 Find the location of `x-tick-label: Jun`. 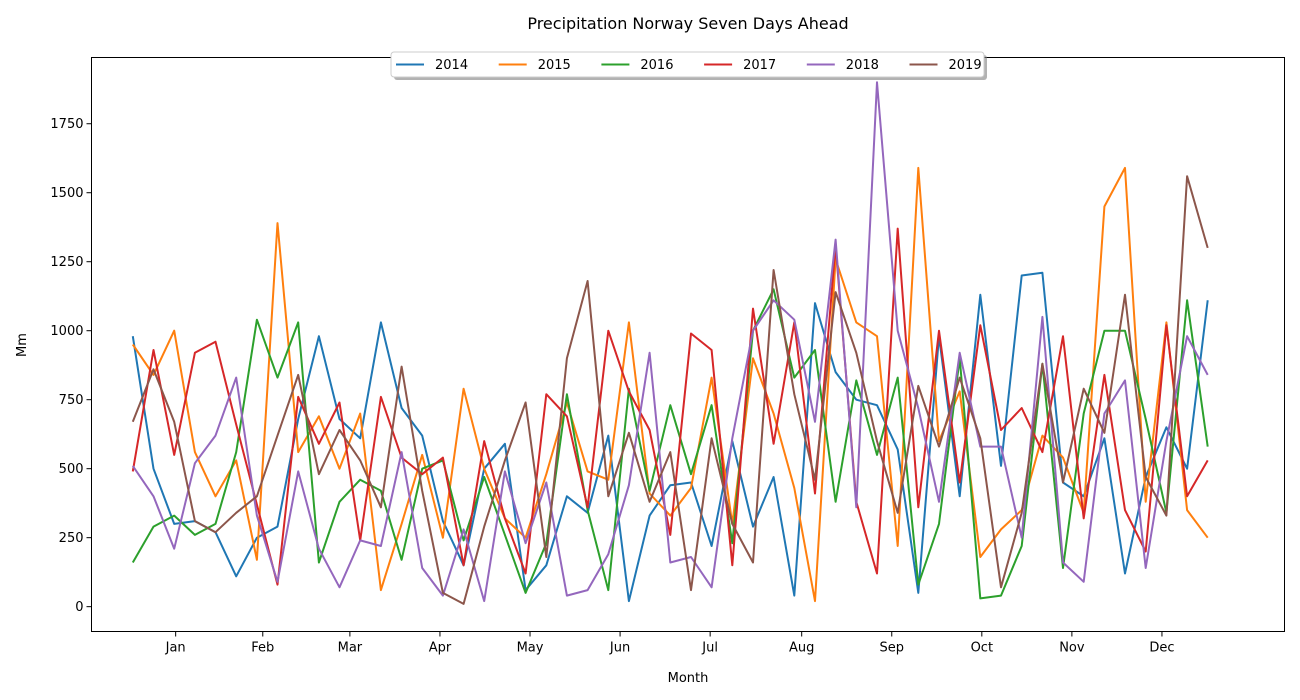

x-tick-label: Jun is located at coordinates (619, 648).